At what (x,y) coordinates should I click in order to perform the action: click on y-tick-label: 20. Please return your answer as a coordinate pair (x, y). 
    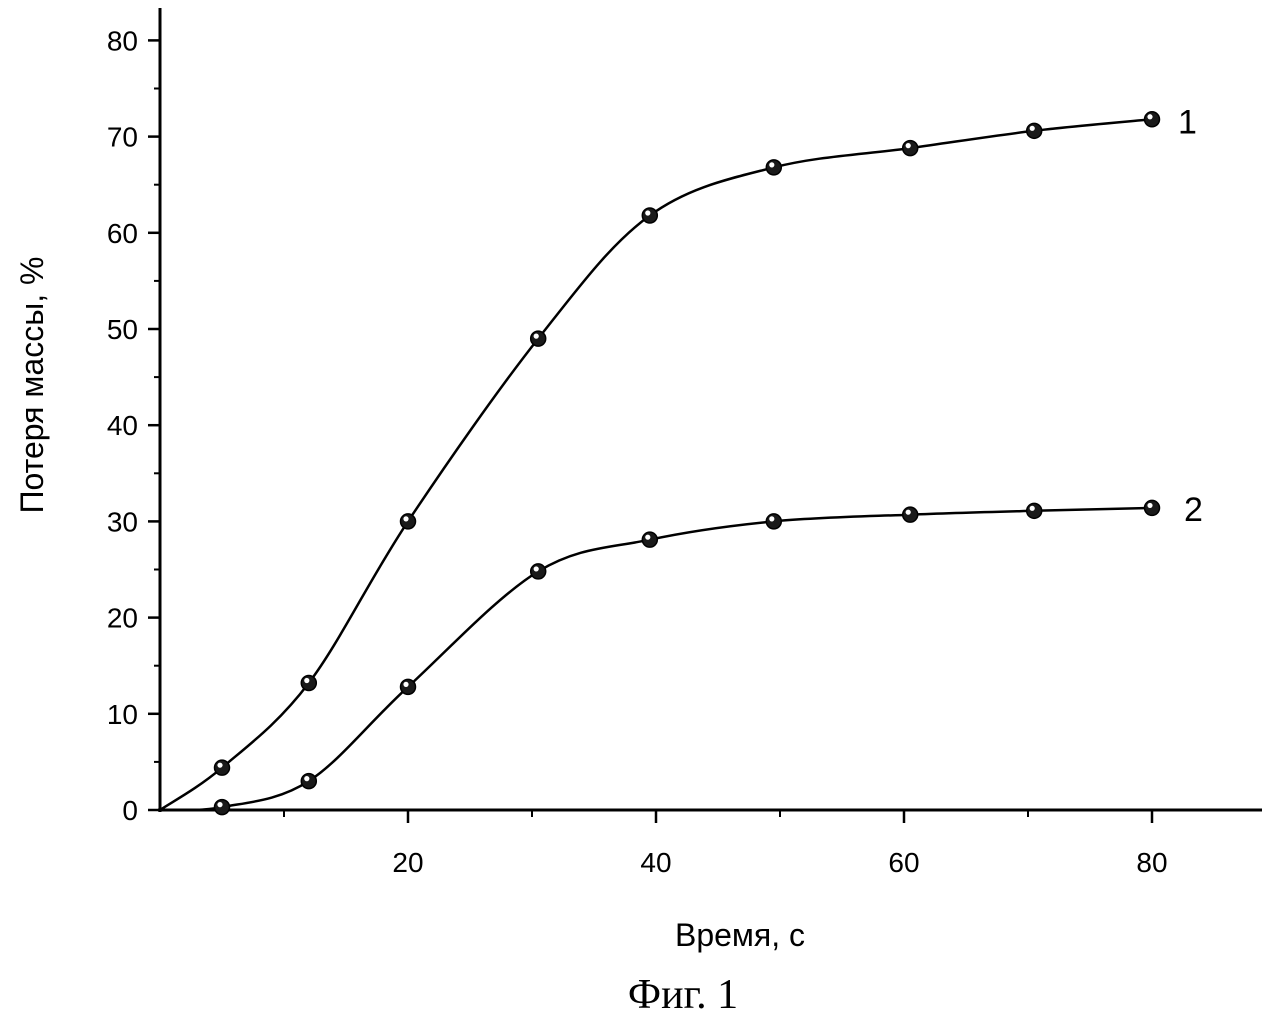
    Looking at the image, I should click on (122, 618).